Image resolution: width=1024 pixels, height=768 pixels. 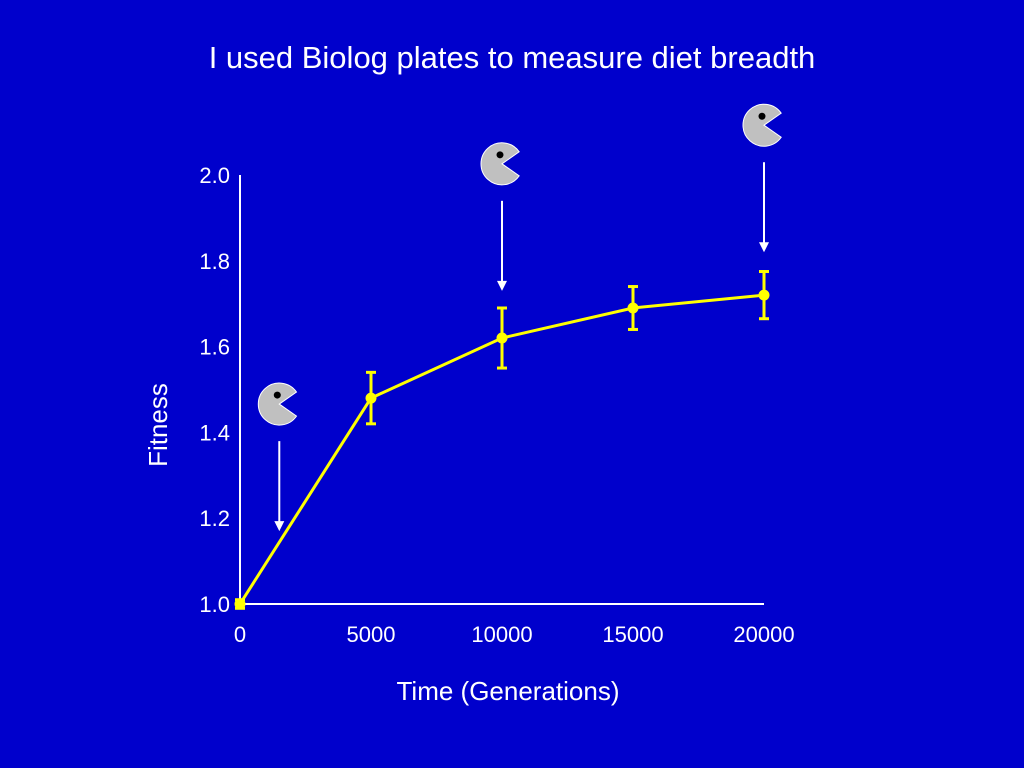 I want to click on x-axis-label: Time (Generations), so click(x=508, y=691).